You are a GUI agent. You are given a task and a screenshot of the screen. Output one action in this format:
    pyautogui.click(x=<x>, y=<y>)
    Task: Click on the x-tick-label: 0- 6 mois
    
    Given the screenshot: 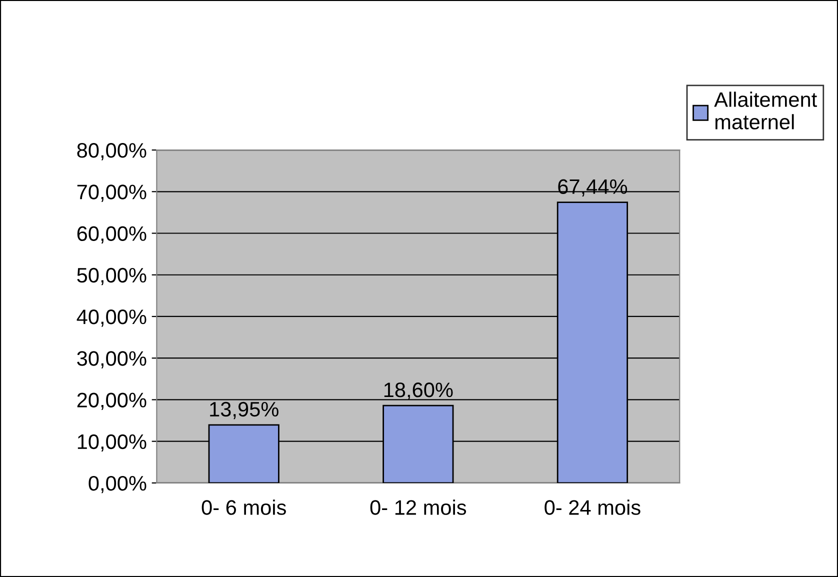 What is the action you would take?
    pyautogui.click(x=244, y=507)
    